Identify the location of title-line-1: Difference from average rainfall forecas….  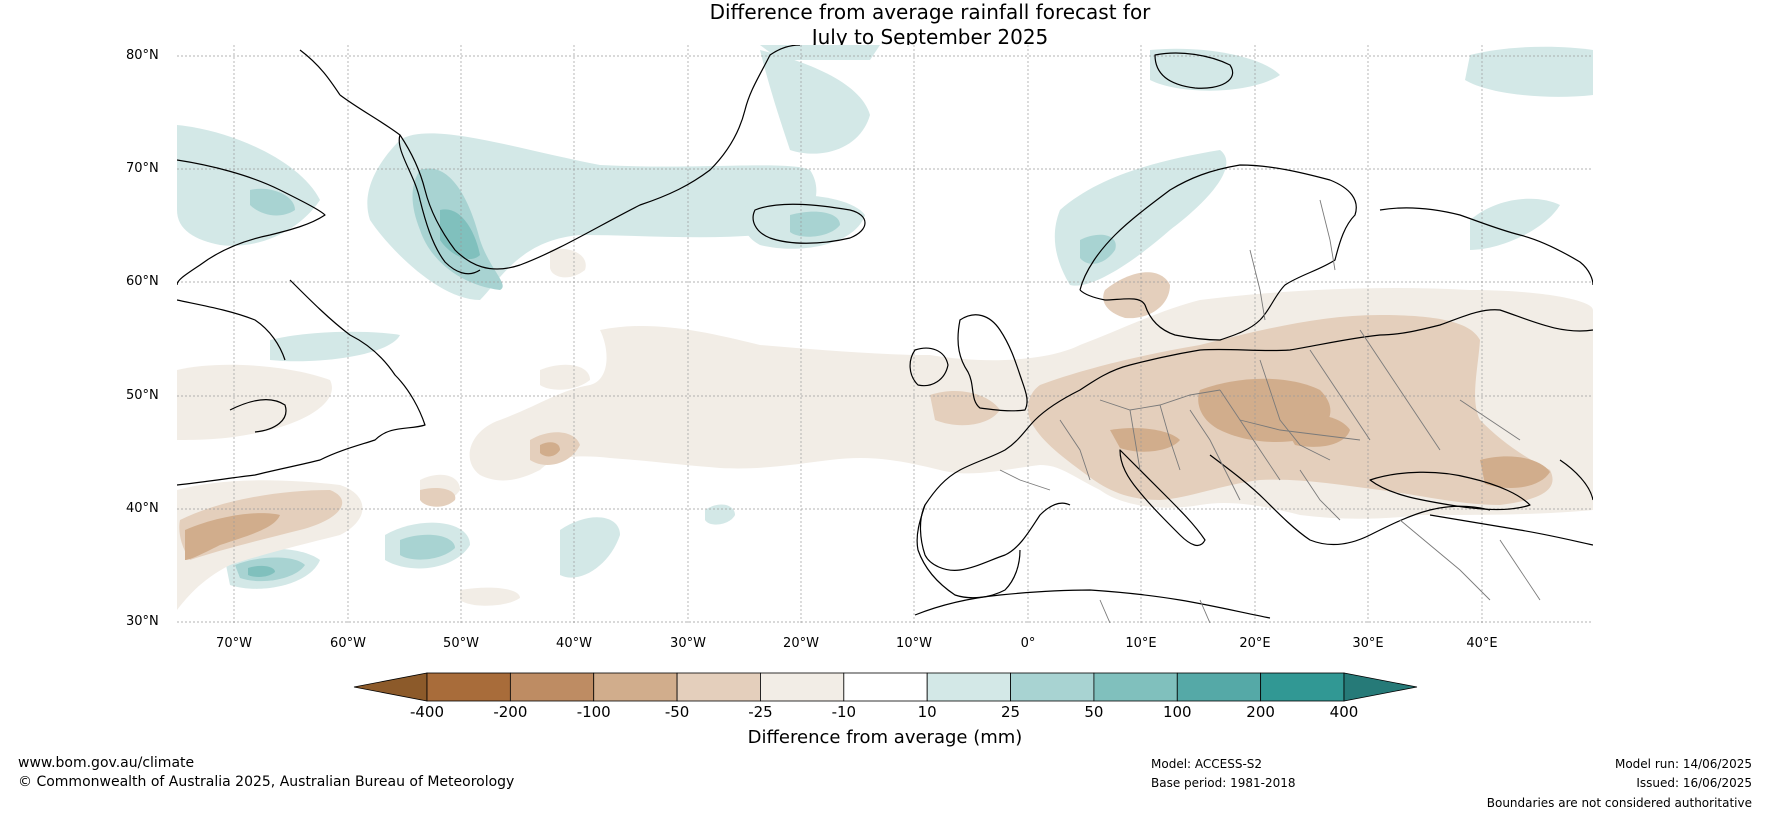
(930, 12).